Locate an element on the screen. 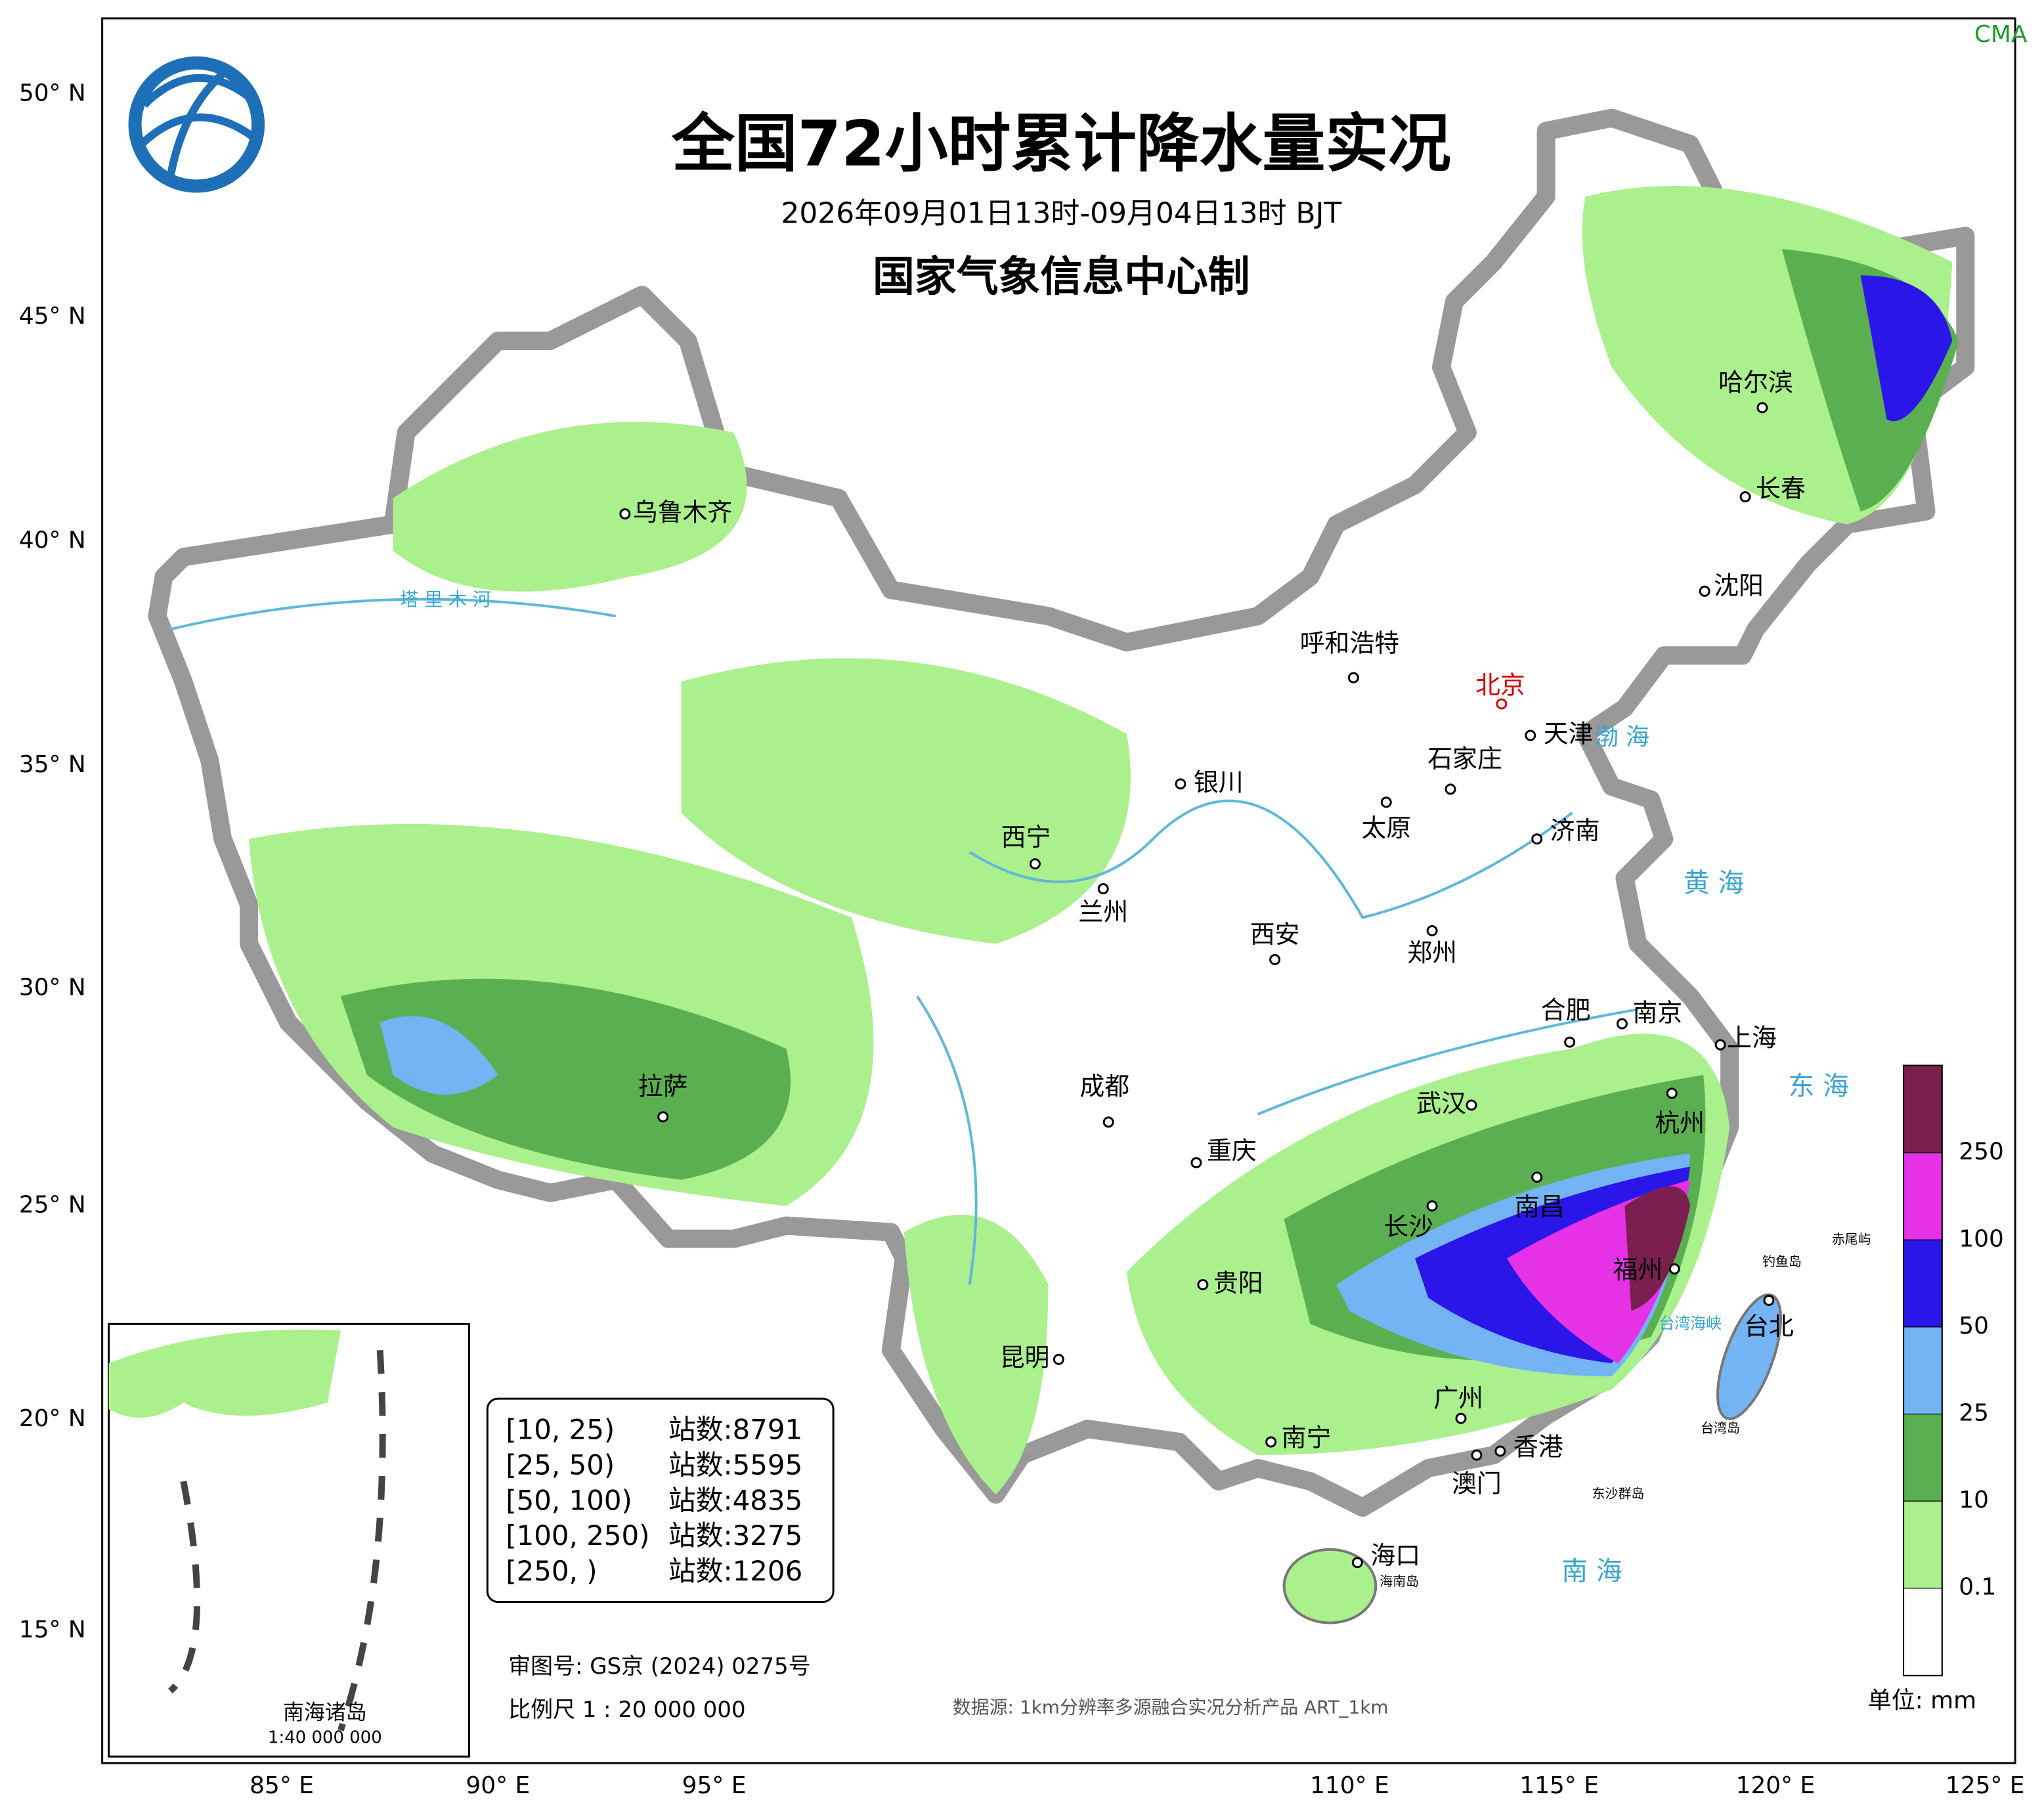 The width and height of the screenshot is (2044, 1809). lat-label: 25° N is located at coordinates (52, 1205).